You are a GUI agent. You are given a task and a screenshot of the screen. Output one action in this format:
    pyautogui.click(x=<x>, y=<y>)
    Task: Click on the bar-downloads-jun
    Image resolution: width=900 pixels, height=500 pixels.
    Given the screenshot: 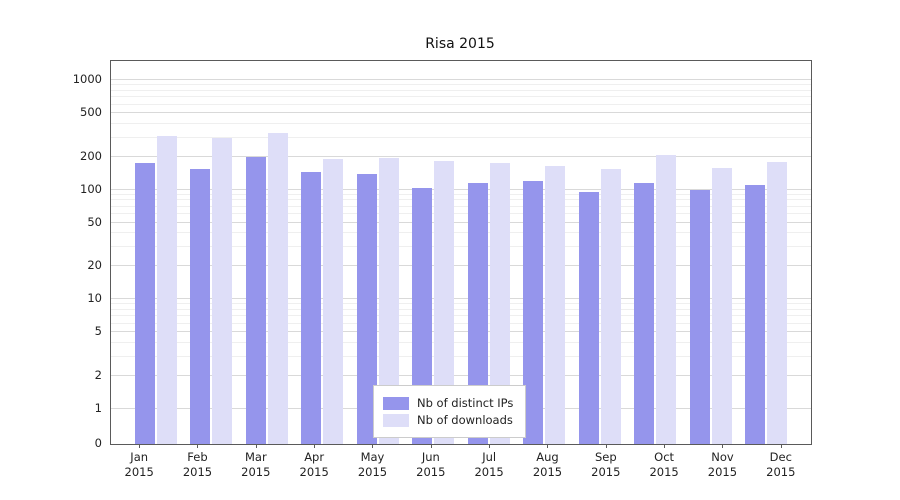 What is the action you would take?
    pyautogui.click(x=444, y=302)
    